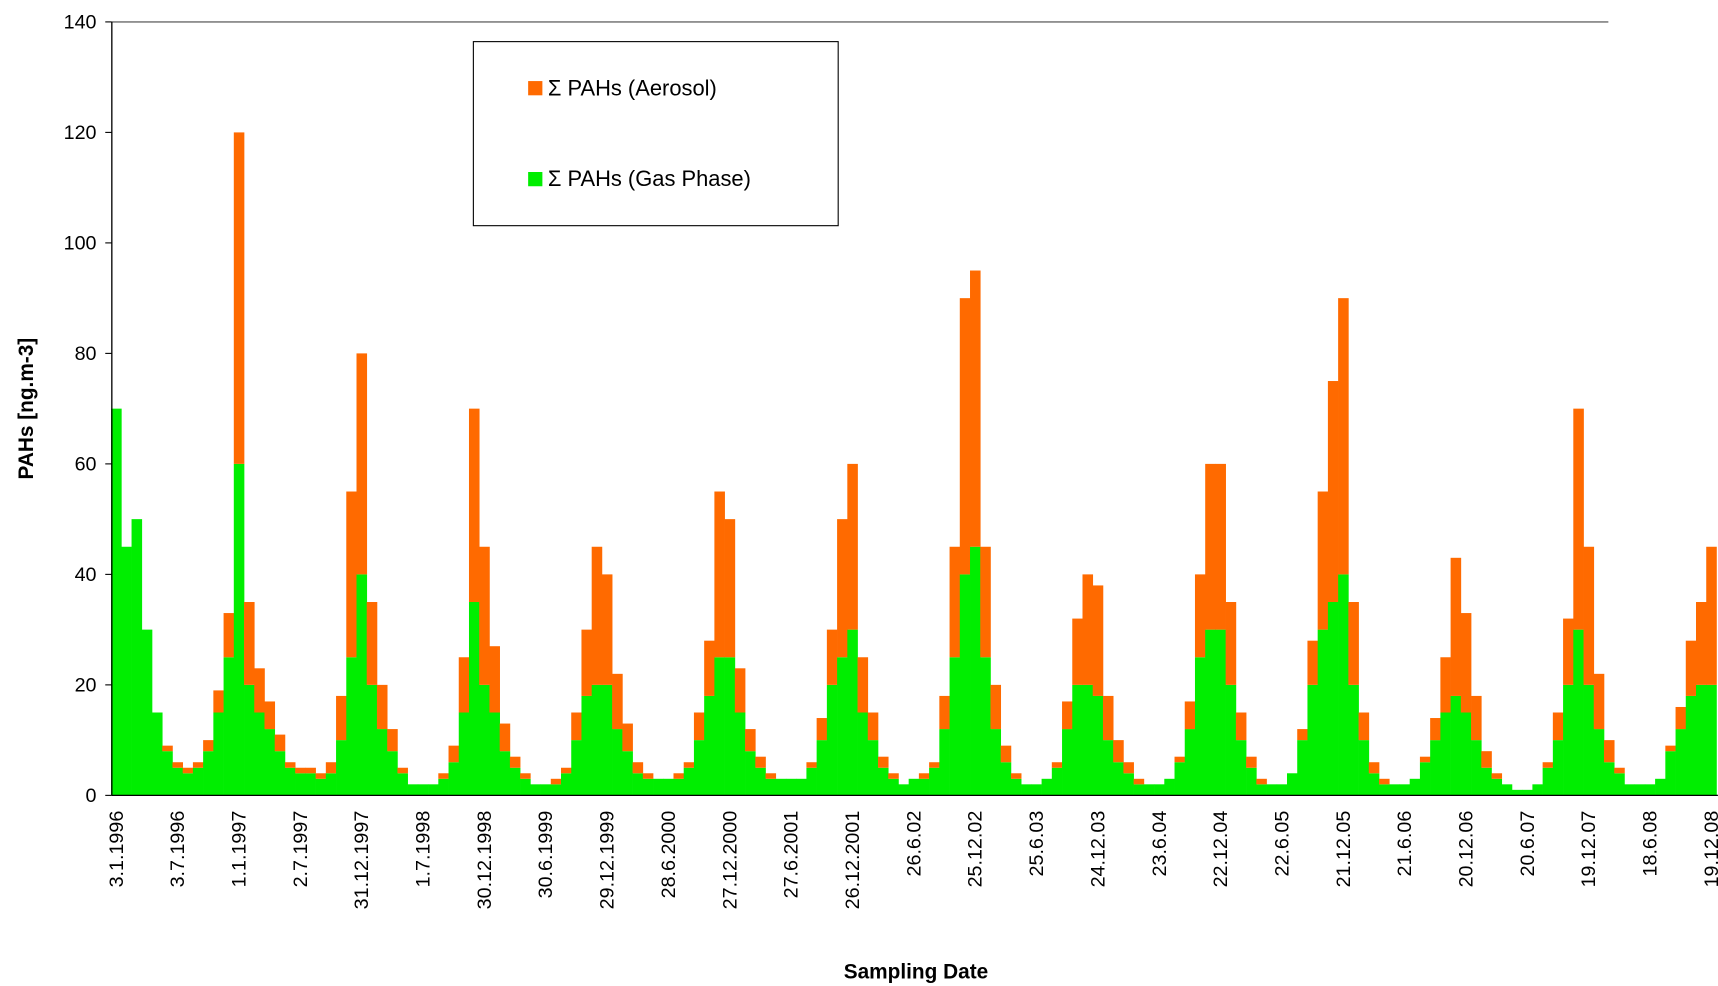 The height and width of the screenshot is (986, 1718). I want to click on x-tick-label: 30.12.1998, so click(485, 860).